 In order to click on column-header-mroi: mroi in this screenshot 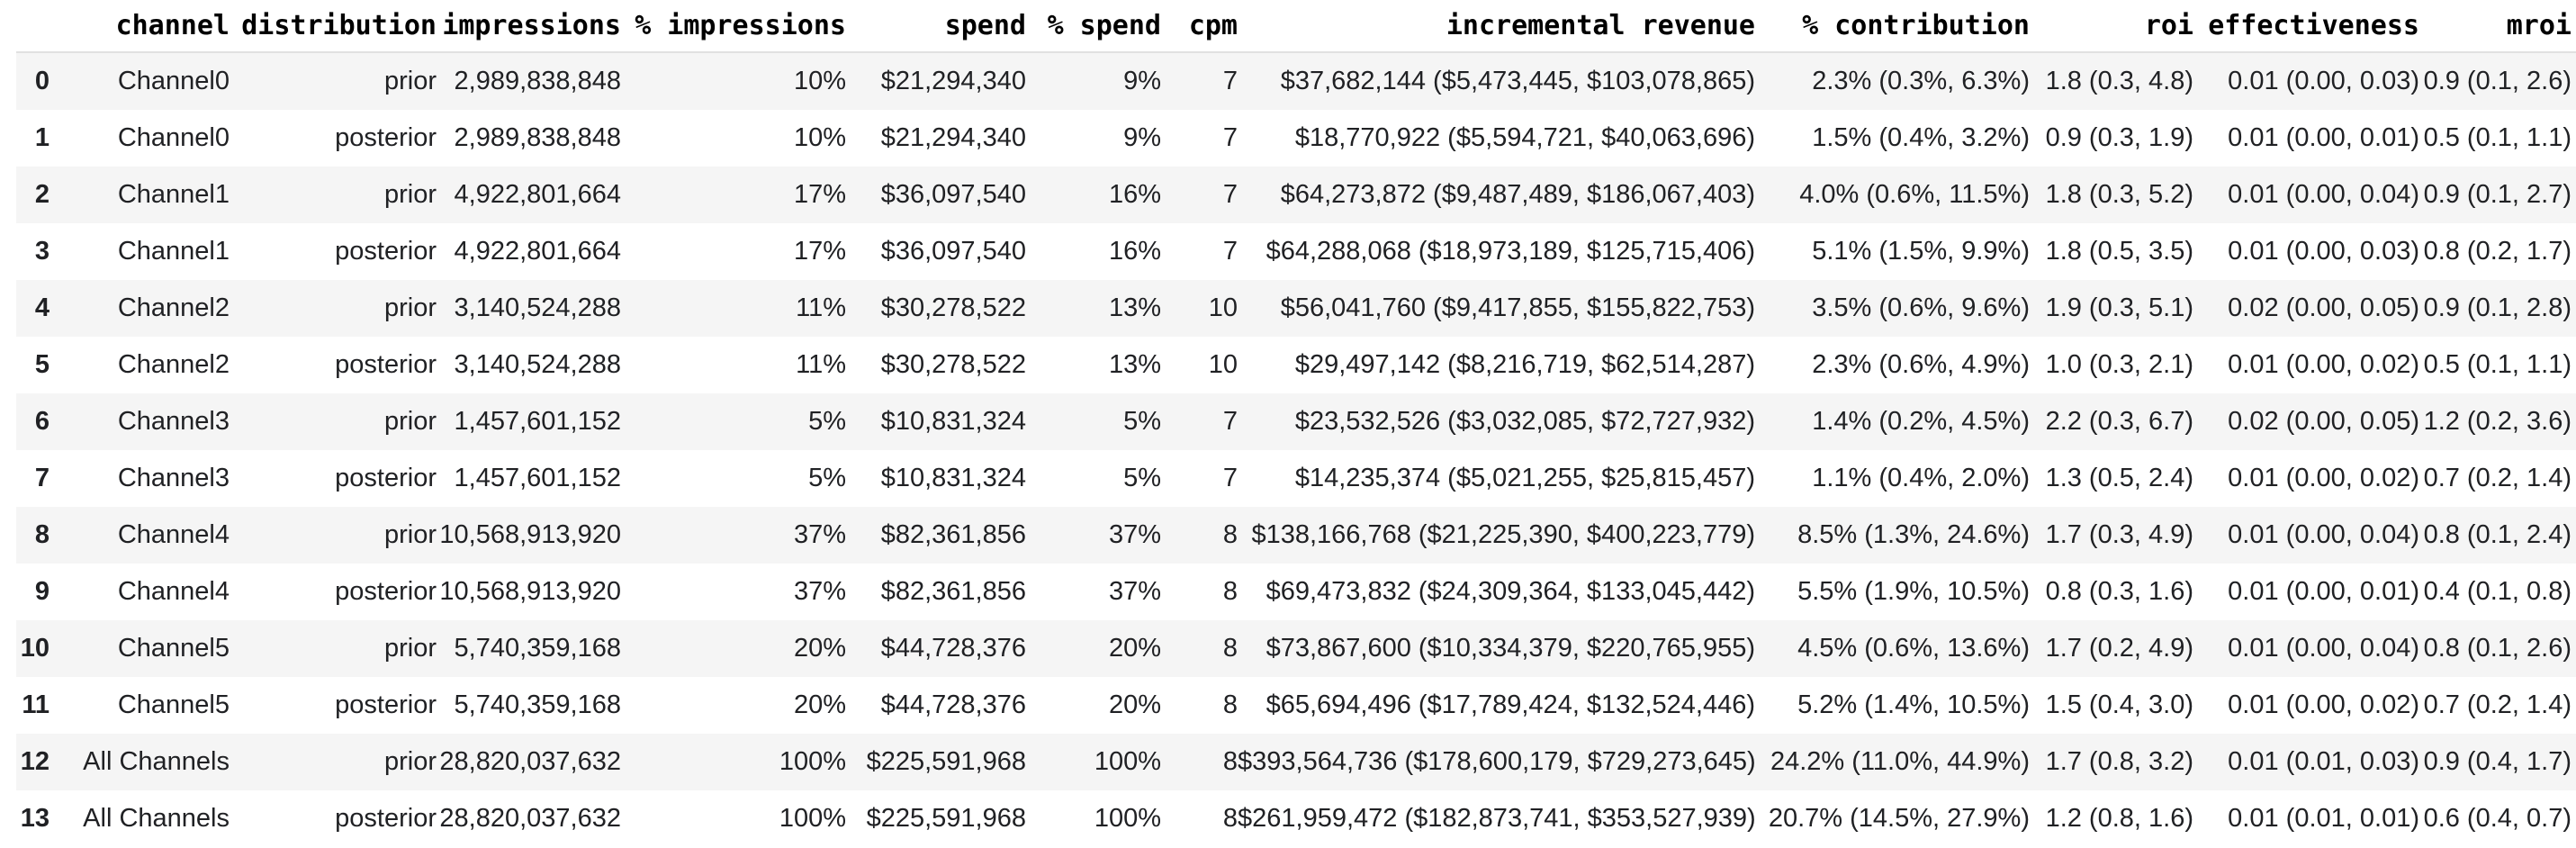, I will do `click(2497, 26)`.